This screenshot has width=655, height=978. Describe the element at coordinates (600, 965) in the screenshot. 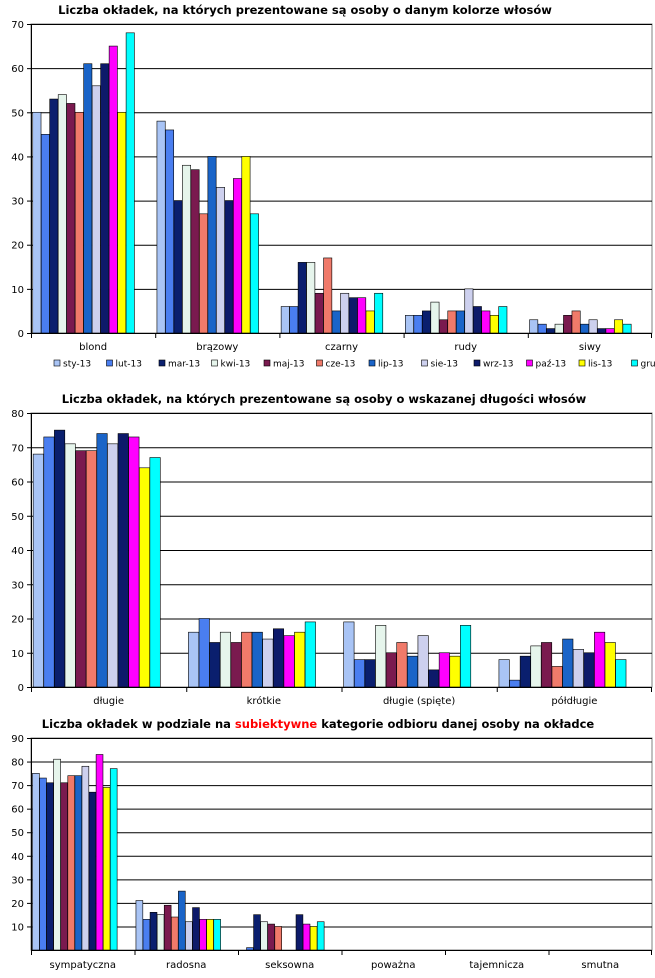

I see `category-label: smutna` at that location.